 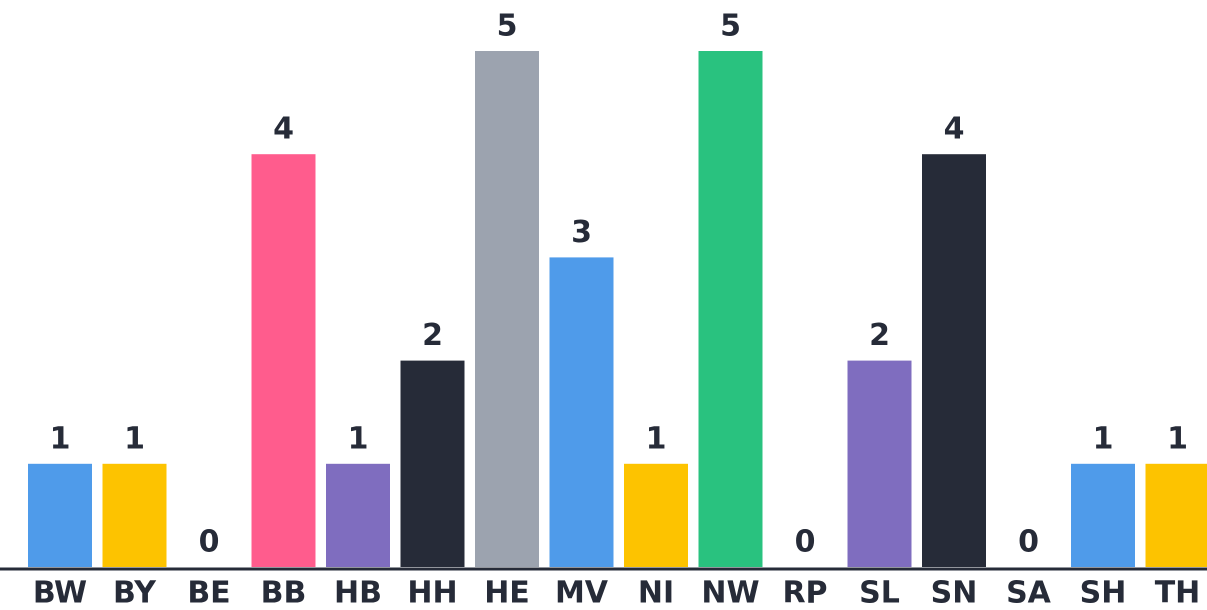 What do you see at coordinates (582, 593) in the screenshot?
I see `x-tick-label: MV` at bounding box center [582, 593].